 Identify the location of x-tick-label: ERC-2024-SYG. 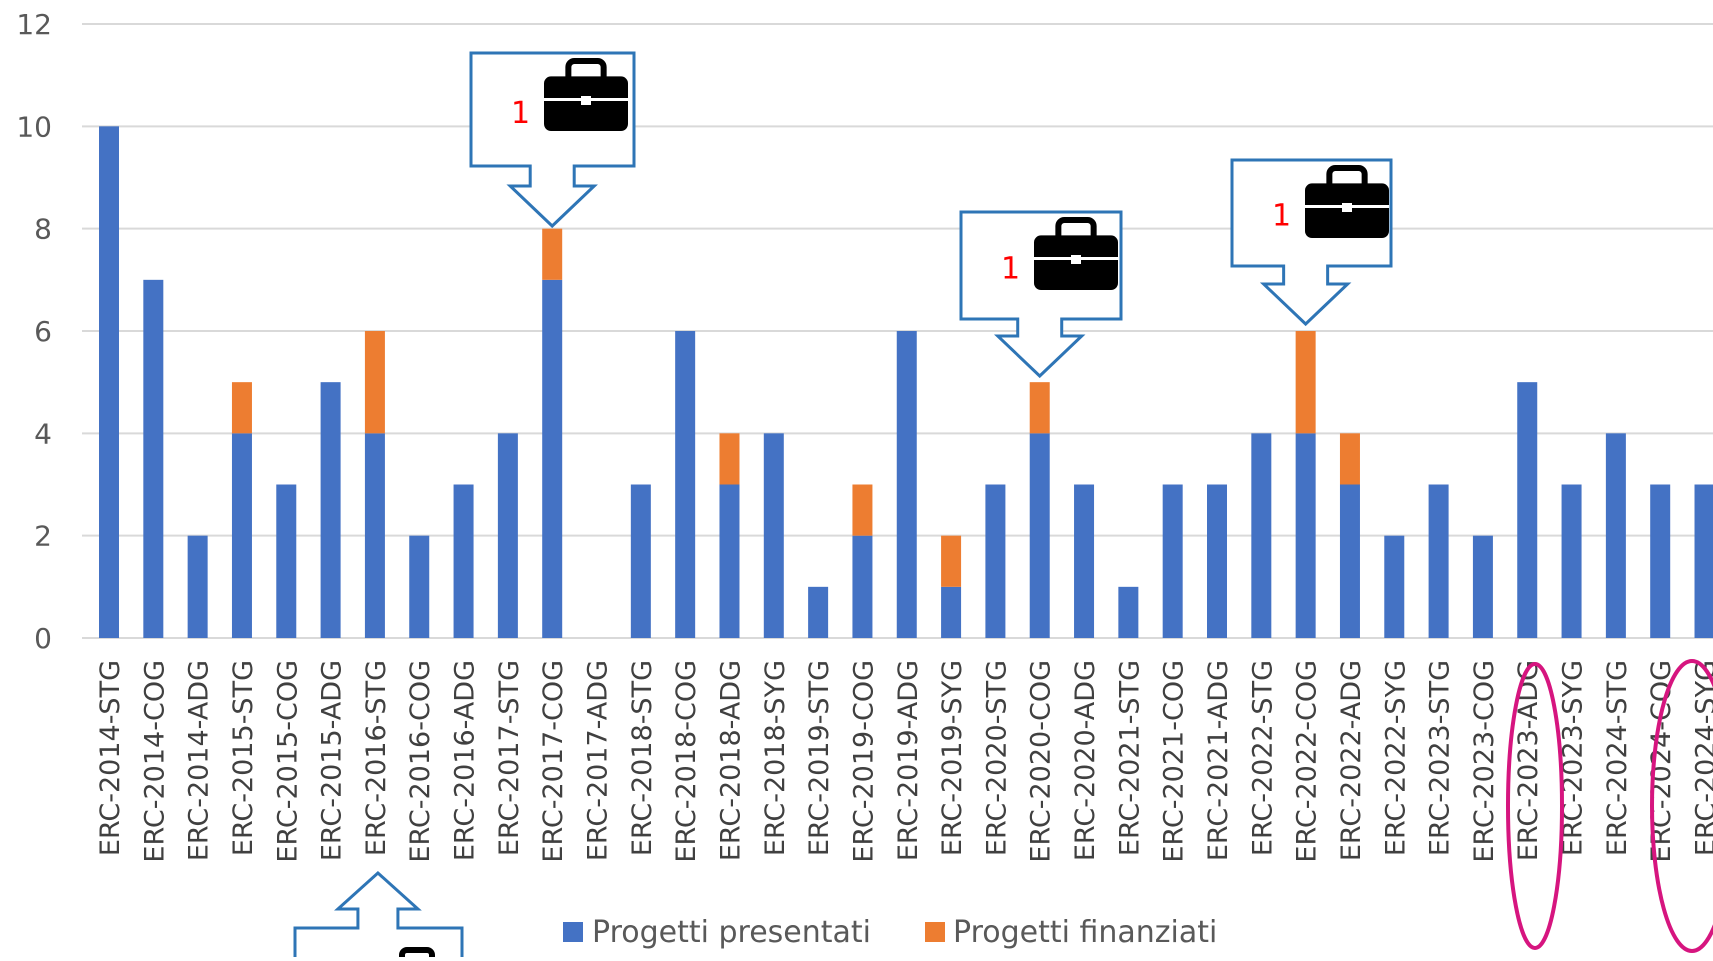
(1702, 758).